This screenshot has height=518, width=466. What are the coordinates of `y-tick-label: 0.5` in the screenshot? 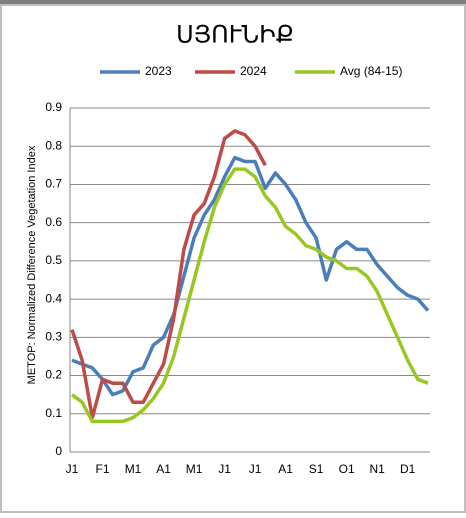 It's located at (53, 260).